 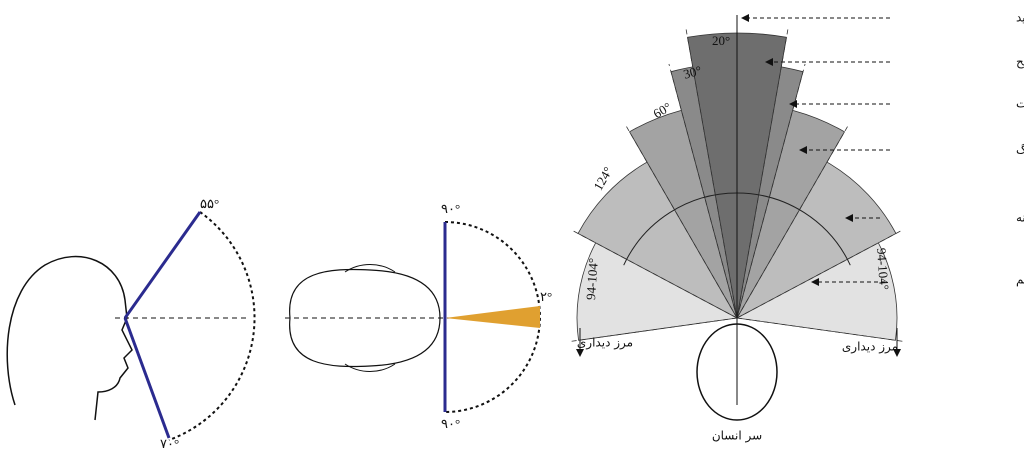 I want to click on zone-label: محدوده تشخیص رنگ, so click(x=1020, y=150).